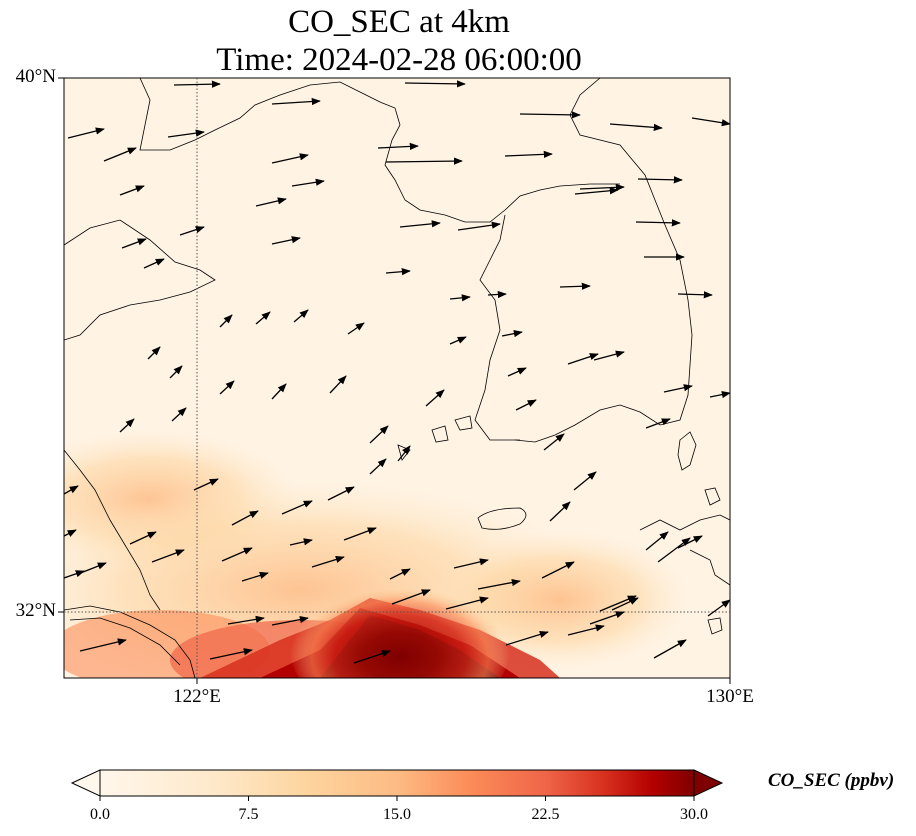 The height and width of the screenshot is (836, 916). I want to click on lat-label-40n: 40°N, so click(35, 76).